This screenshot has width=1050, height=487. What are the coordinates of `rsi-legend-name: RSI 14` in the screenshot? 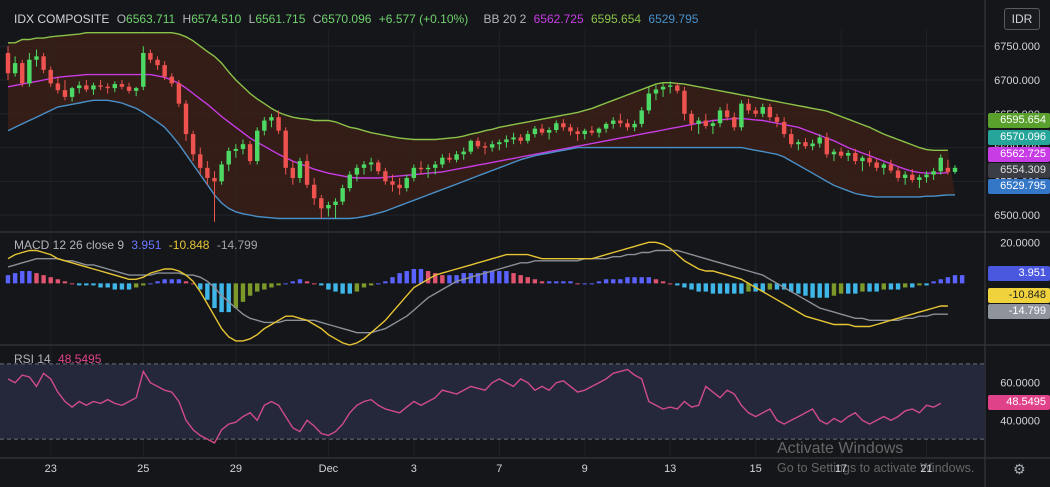 It's located at (32, 359).